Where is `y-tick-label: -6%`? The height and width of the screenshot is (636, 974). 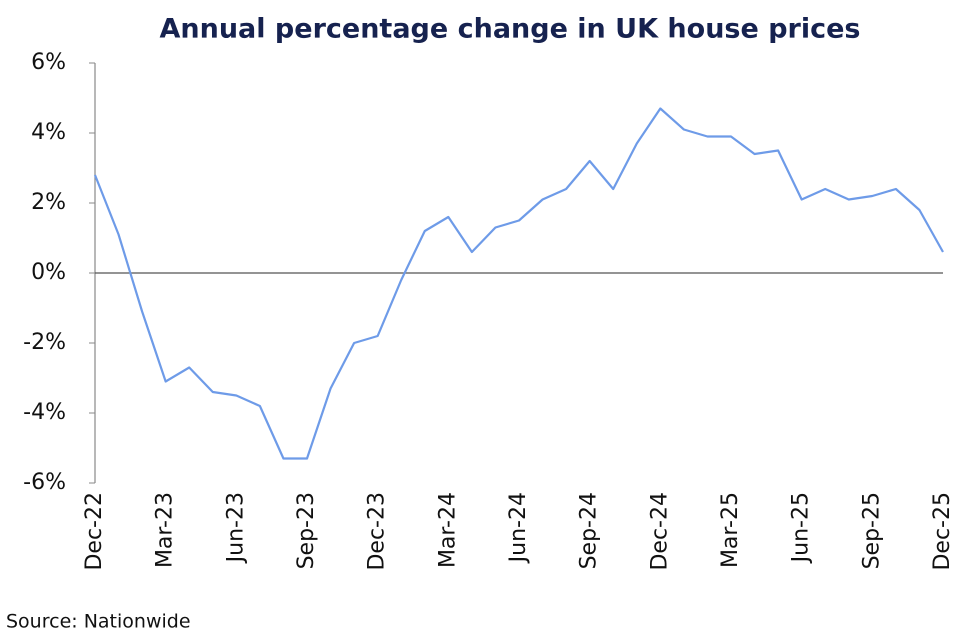 y-tick-label: -6% is located at coordinates (44, 482).